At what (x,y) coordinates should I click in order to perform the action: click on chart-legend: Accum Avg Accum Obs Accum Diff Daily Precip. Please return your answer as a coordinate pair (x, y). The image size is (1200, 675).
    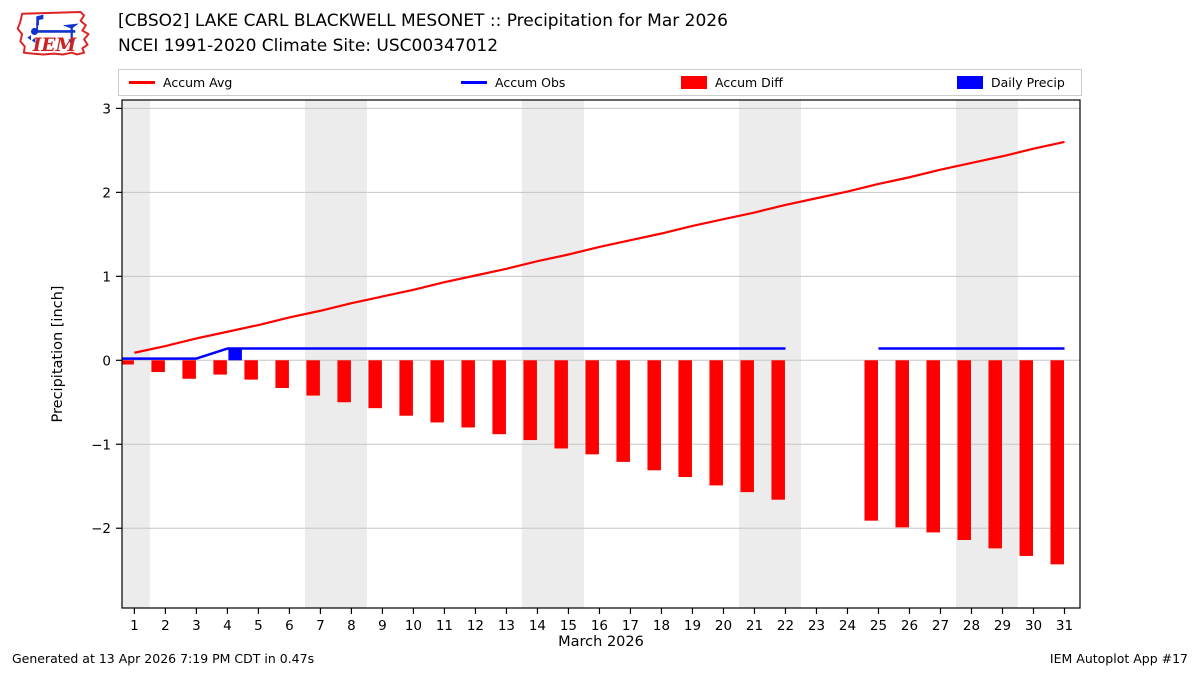
    Looking at the image, I should click on (600, 82).